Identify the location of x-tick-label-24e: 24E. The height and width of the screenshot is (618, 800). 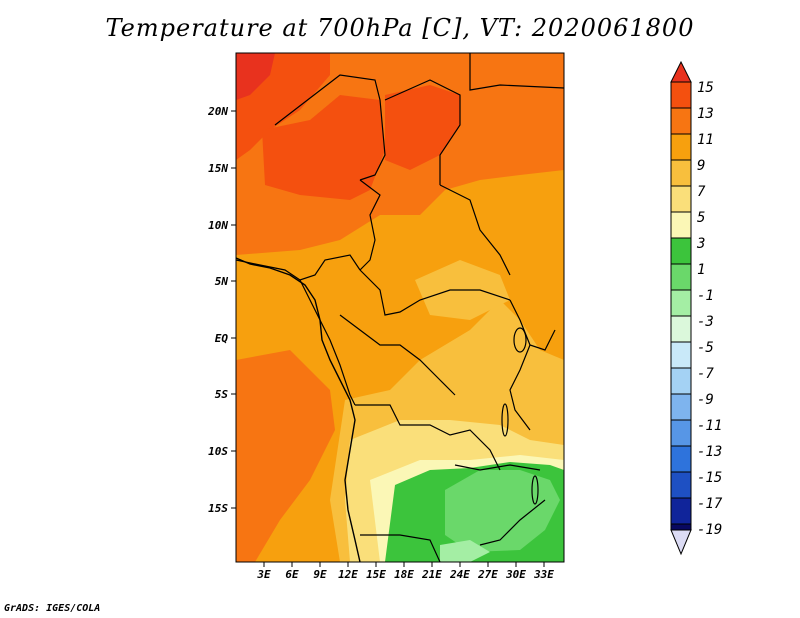
(459, 574).